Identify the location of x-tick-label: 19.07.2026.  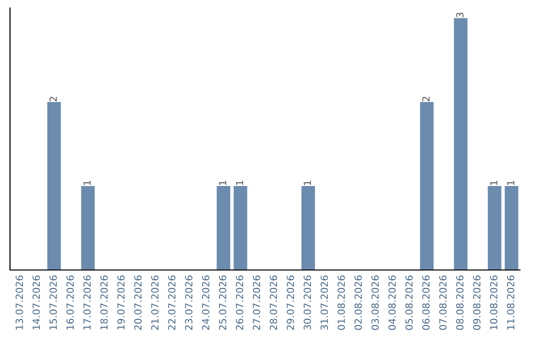
(121, 302).